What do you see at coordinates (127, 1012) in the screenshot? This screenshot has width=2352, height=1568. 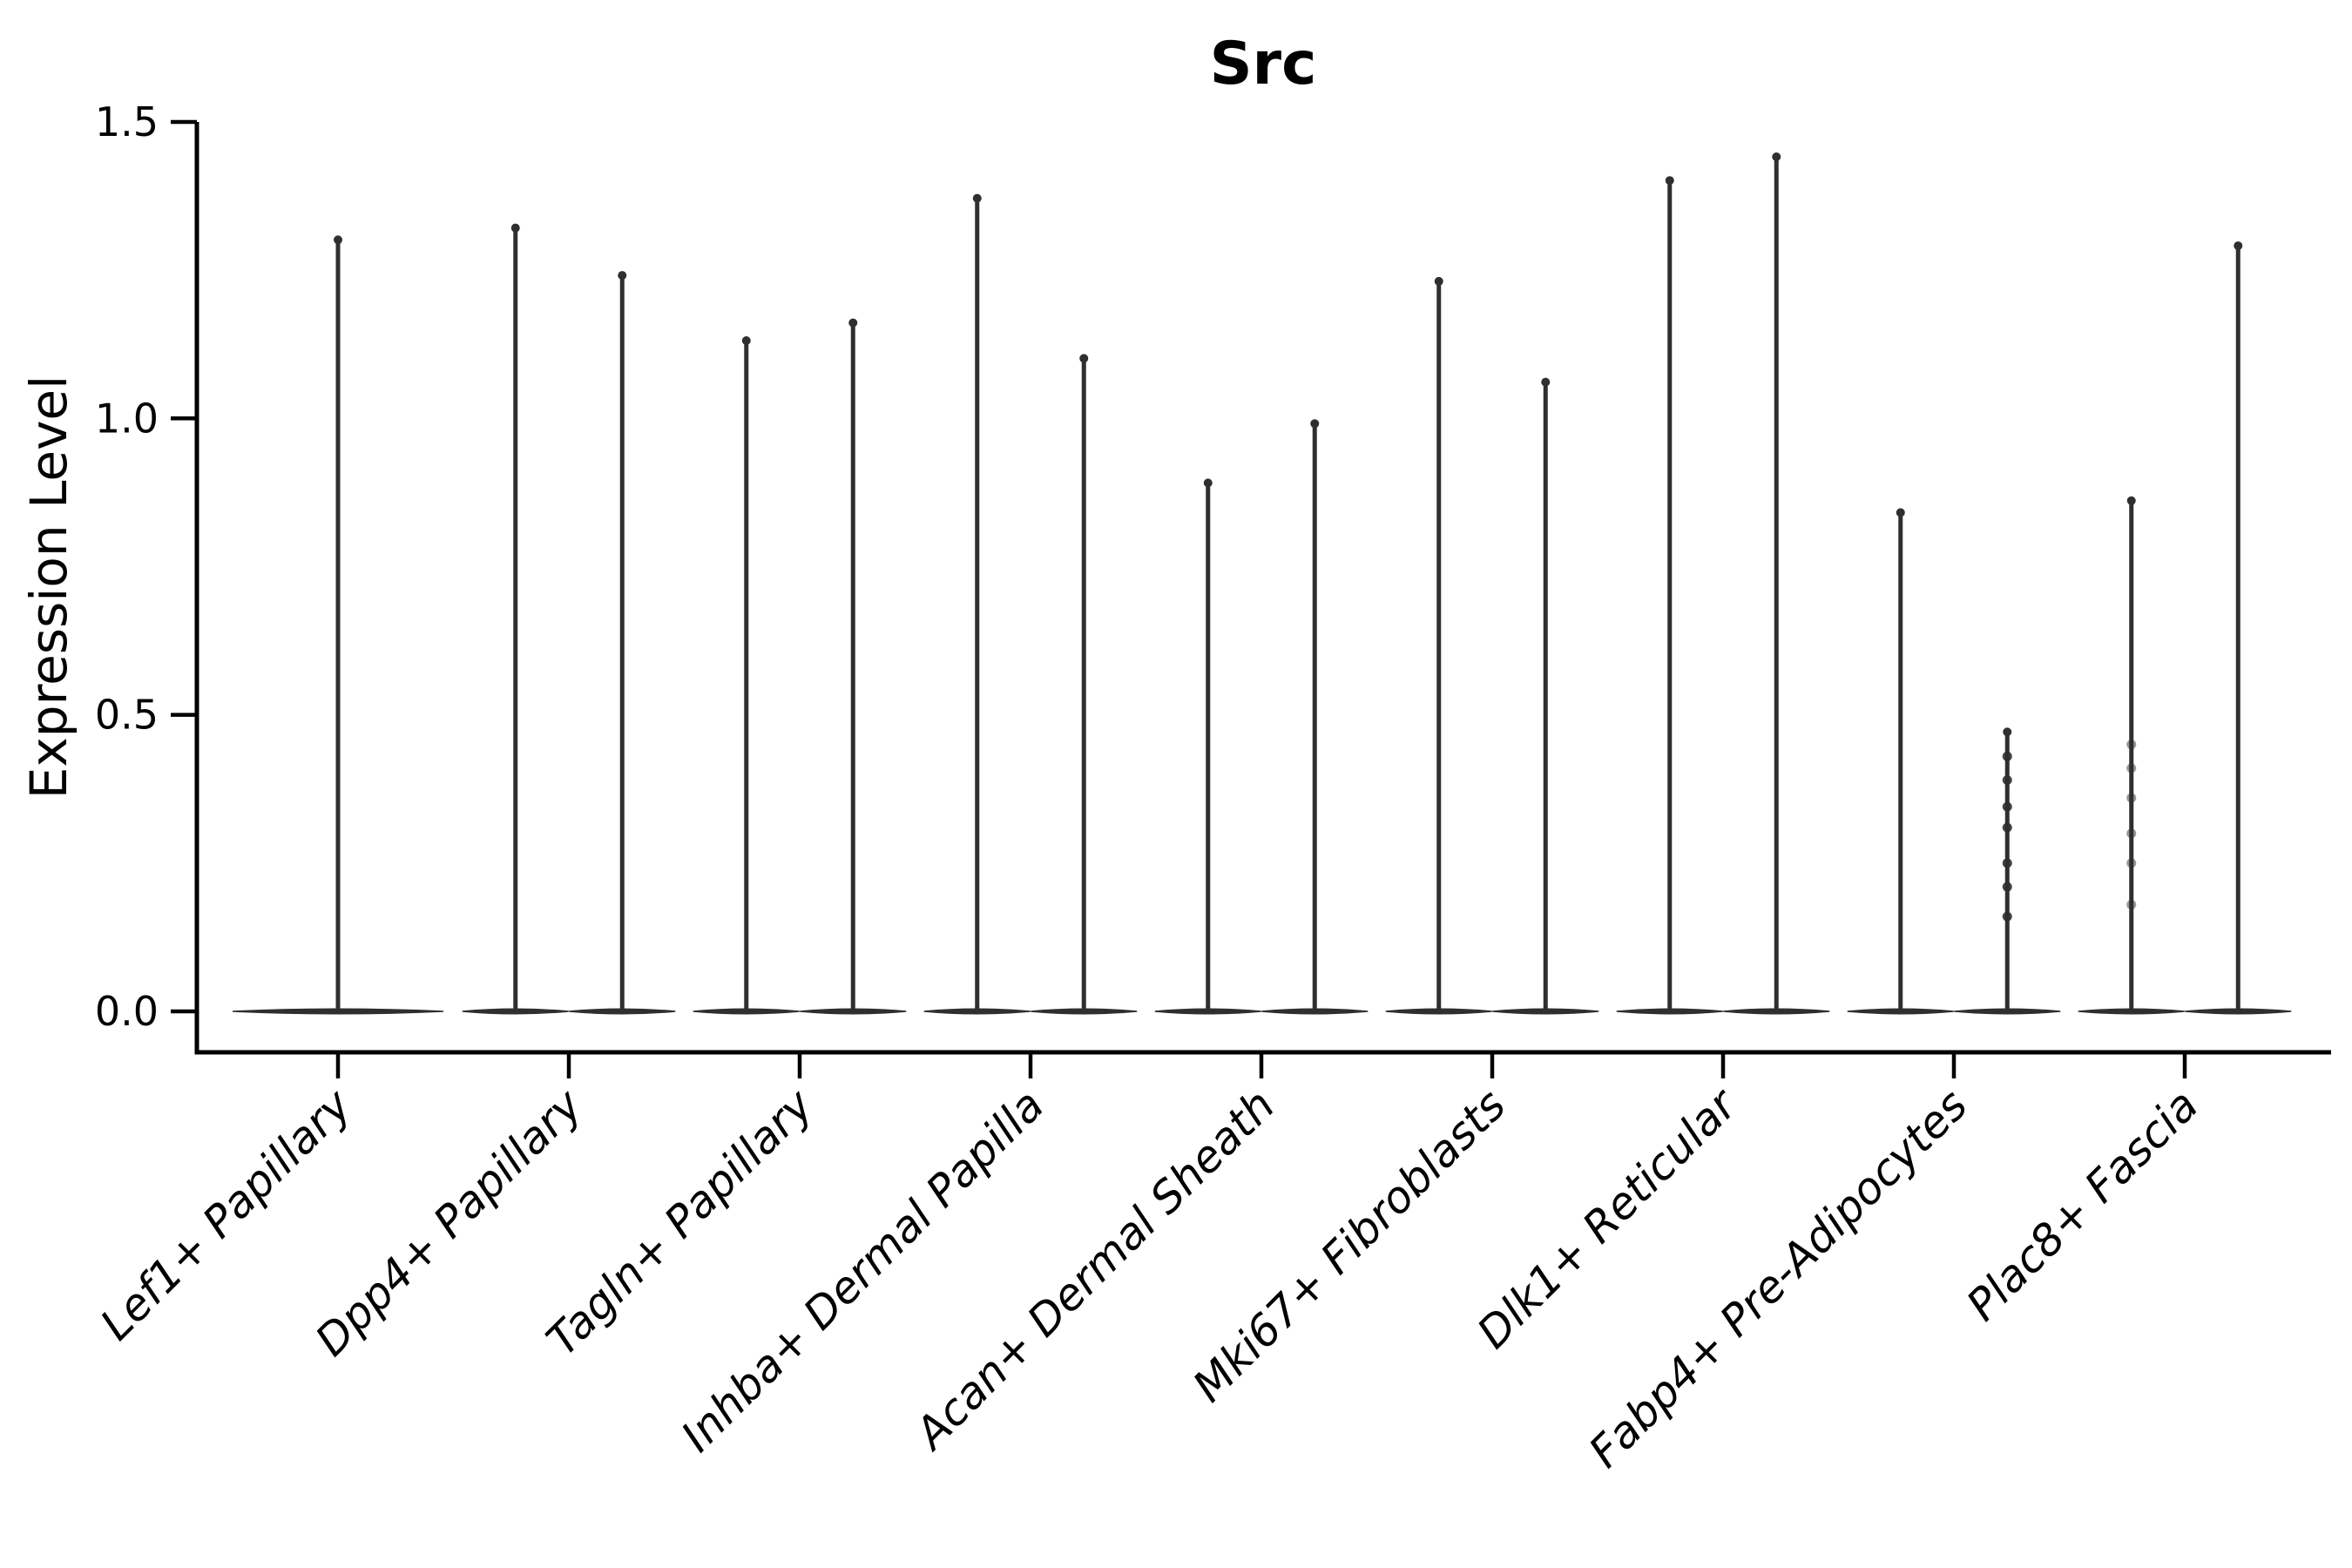 I see `y-tick-label: 0.0` at bounding box center [127, 1012].